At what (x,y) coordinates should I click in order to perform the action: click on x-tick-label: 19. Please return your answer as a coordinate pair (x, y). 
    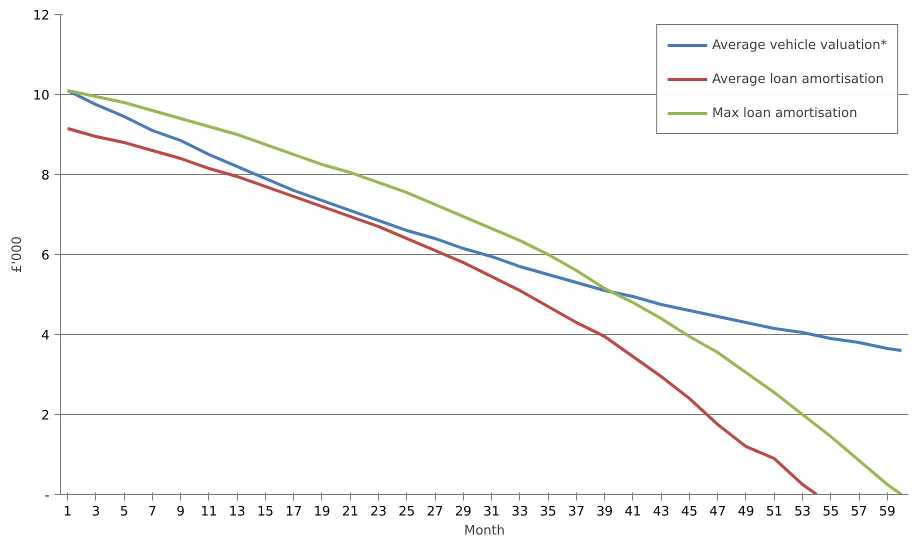
    Looking at the image, I should click on (322, 512).